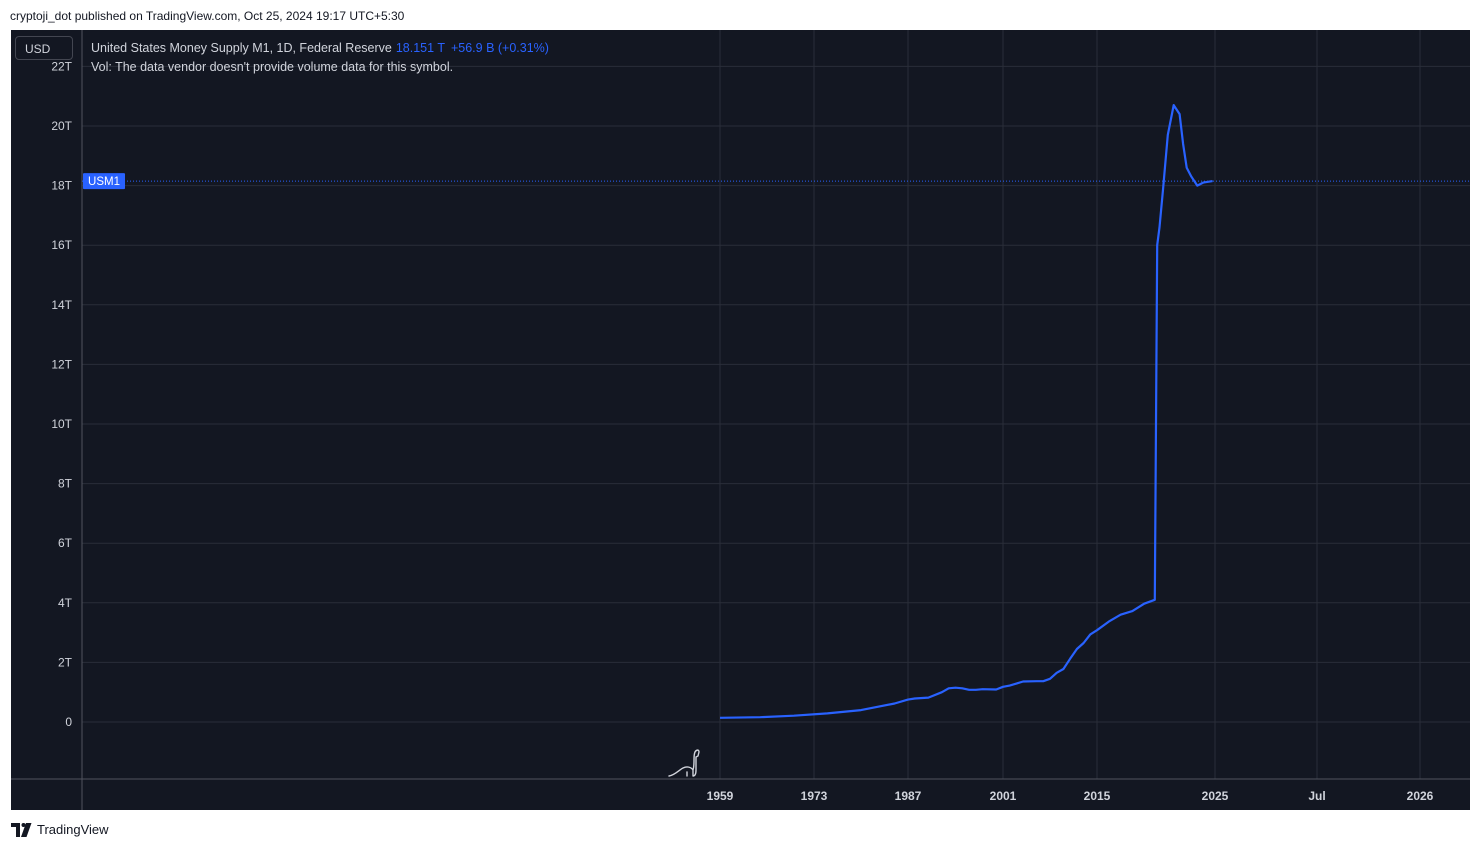  What do you see at coordinates (776, 181) in the screenshot?
I see `label-layer: USM1` at bounding box center [776, 181].